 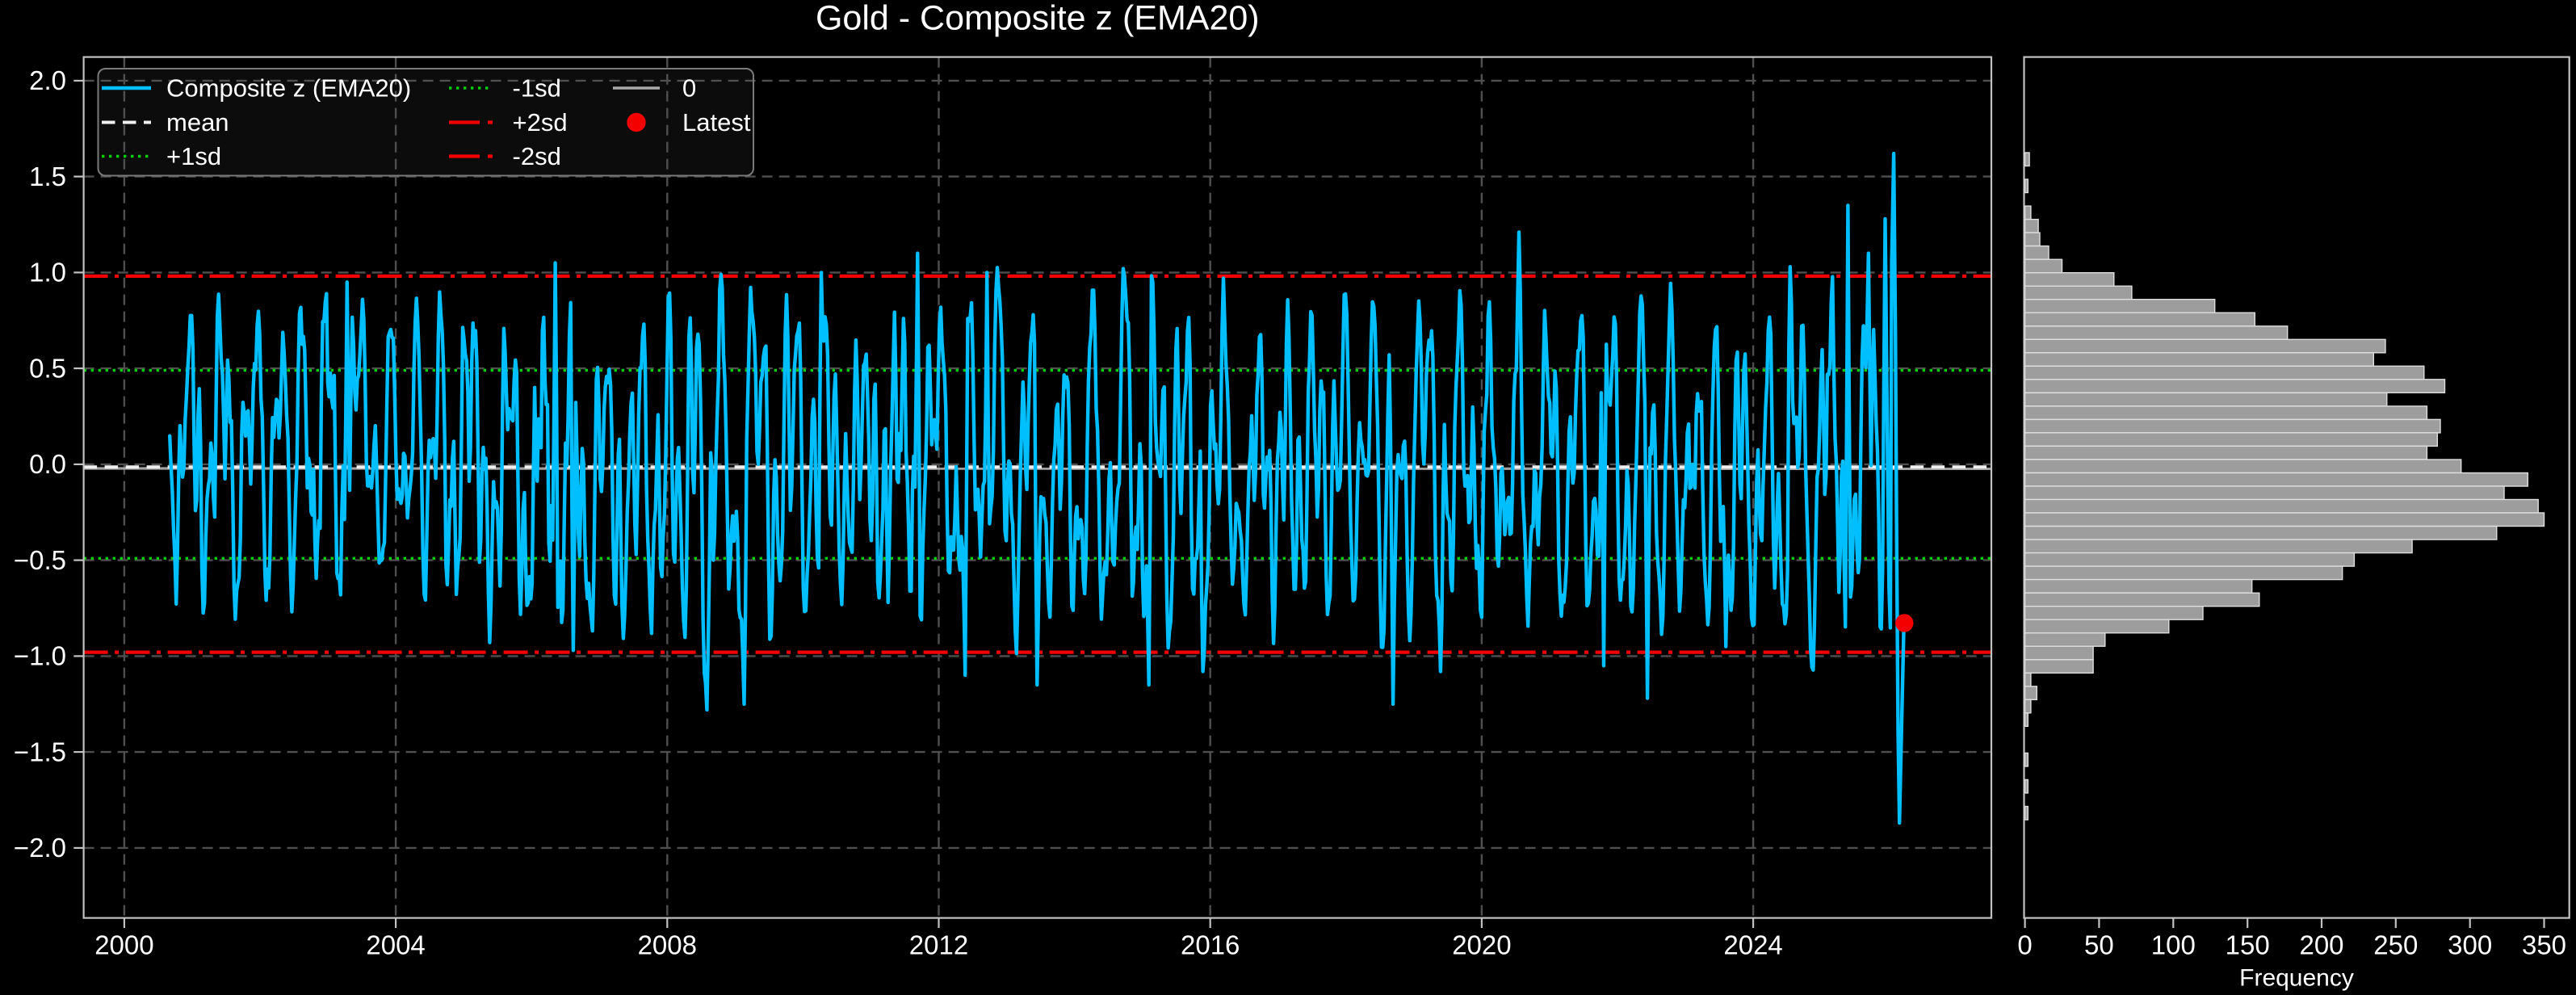 What do you see at coordinates (716, 122) in the screenshot?
I see `svg-text: Latest` at bounding box center [716, 122].